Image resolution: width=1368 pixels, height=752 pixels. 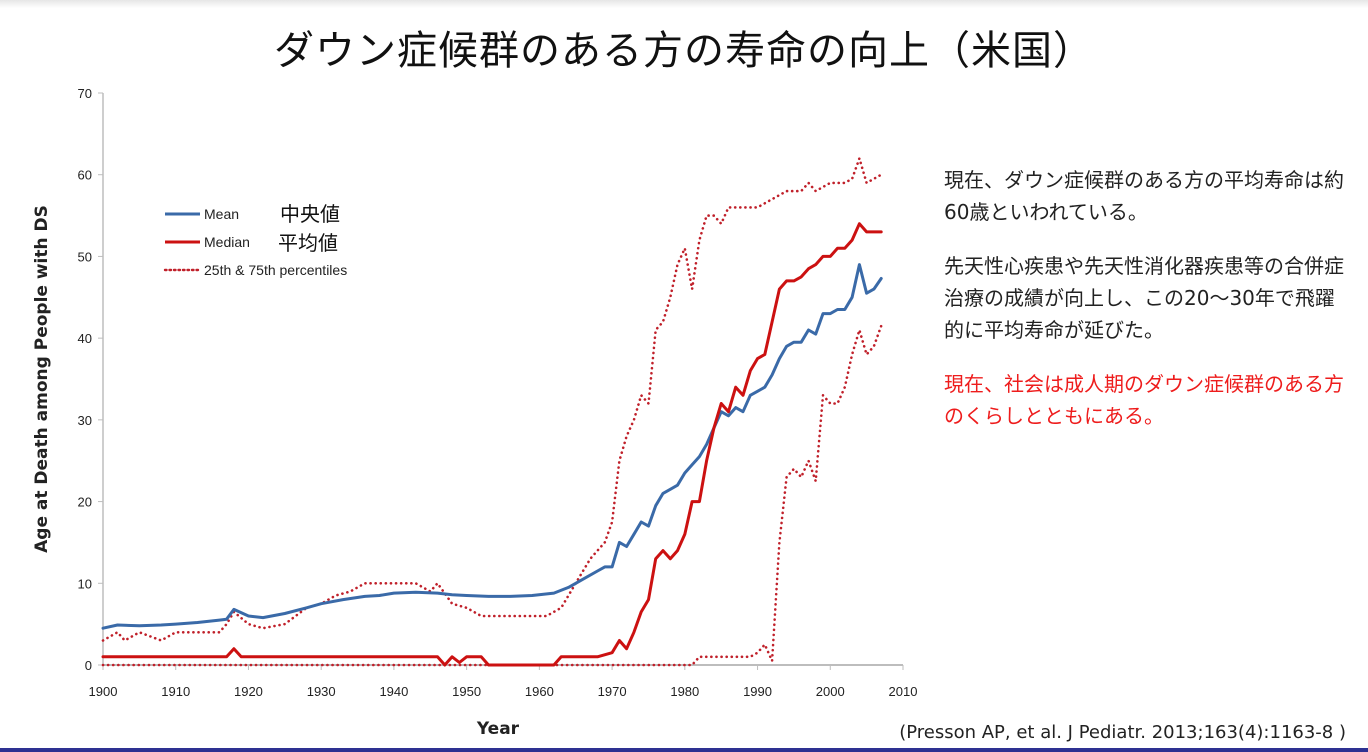 I want to click on y-tick-label: 0, so click(x=88, y=665).